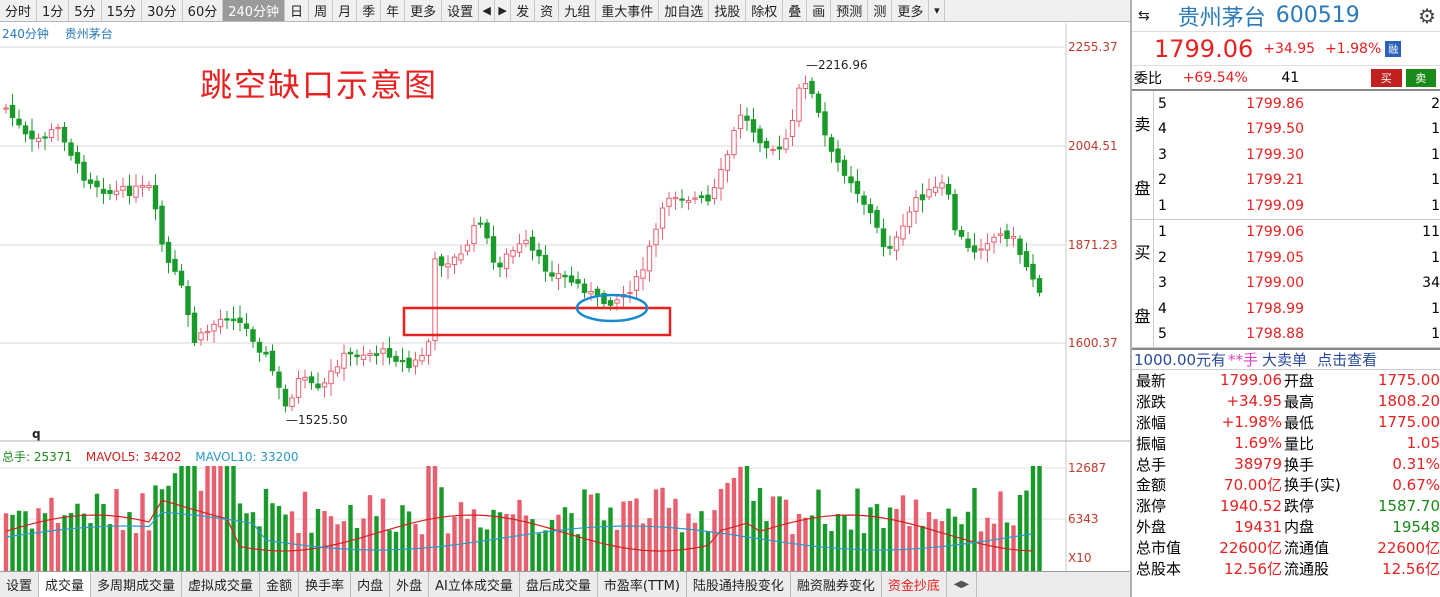  Describe the element at coordinates (1250, 548) in the screenshot. I see `stat-value: 22600亿` at that location.